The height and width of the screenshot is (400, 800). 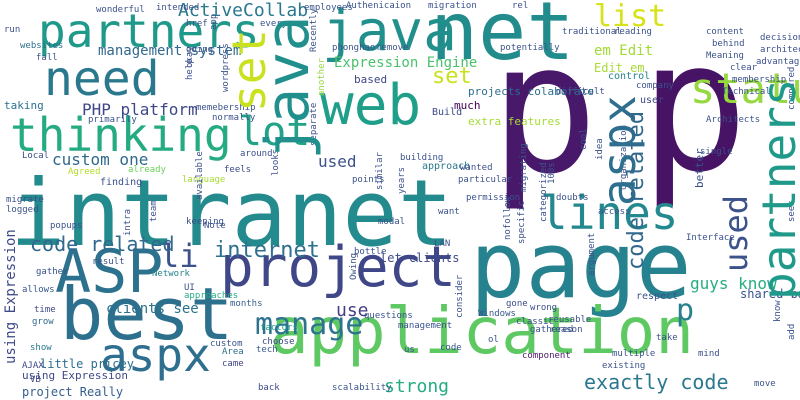 What do you see at coordinates (476, 168) in the screenshot?
I see `word-keeping: wanted` at bounding box center [476, 168].